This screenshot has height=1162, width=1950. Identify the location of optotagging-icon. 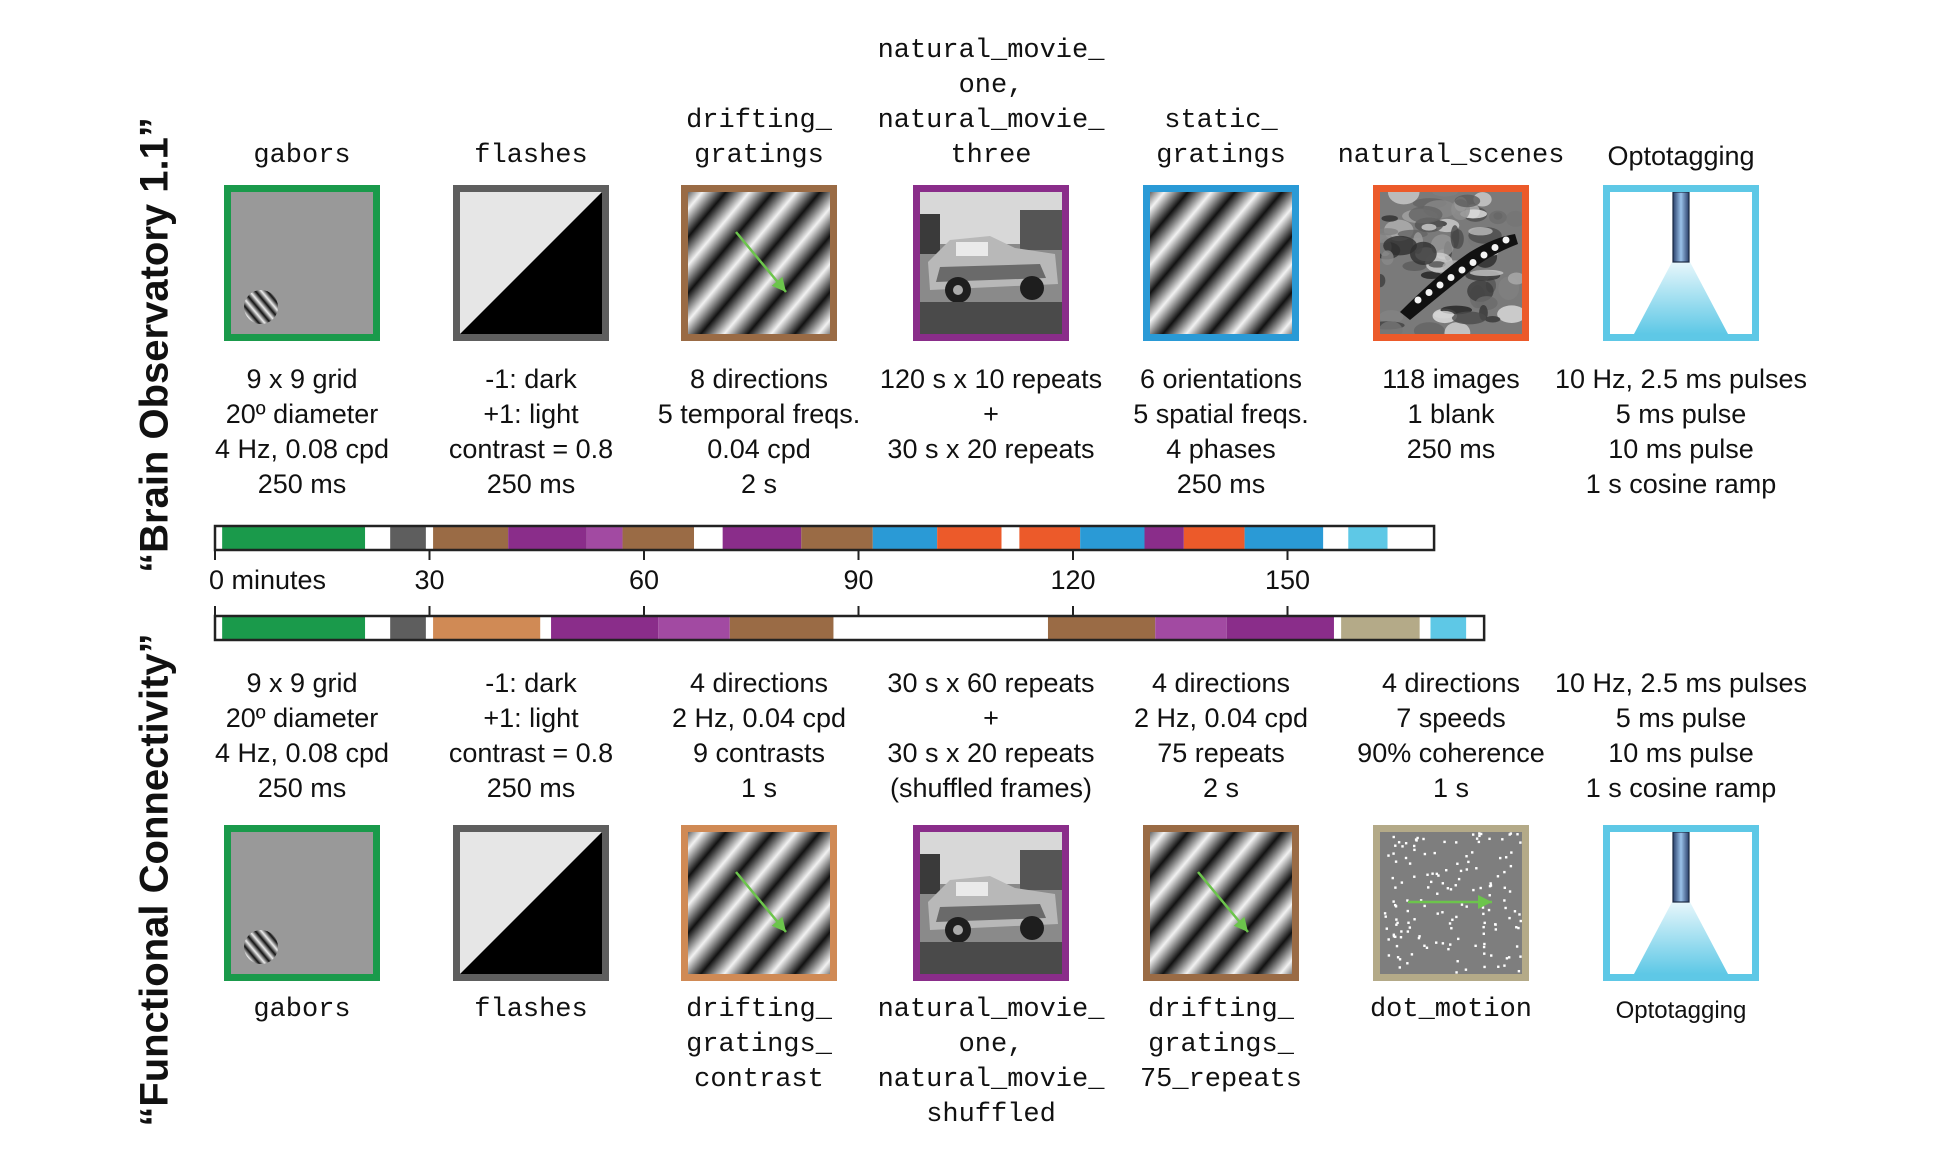
(1681, 903).